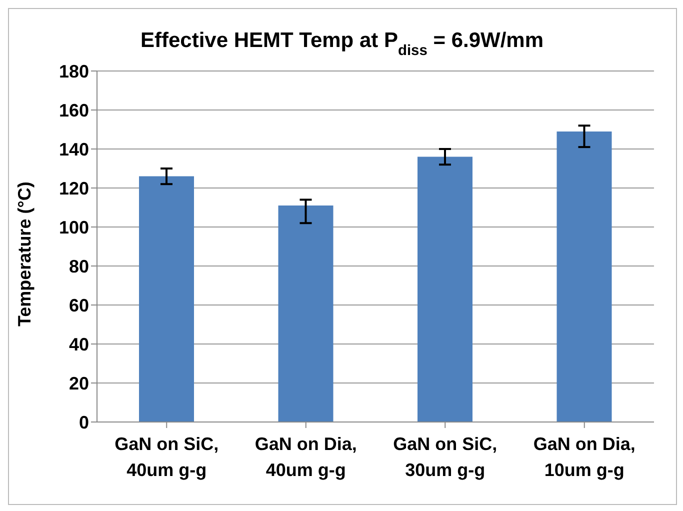 The height and width of the screenshot is (511, 683). Describe the element at coordinates (73, 227) in the screenshot. I see `y-tick-label: 100` at that location.